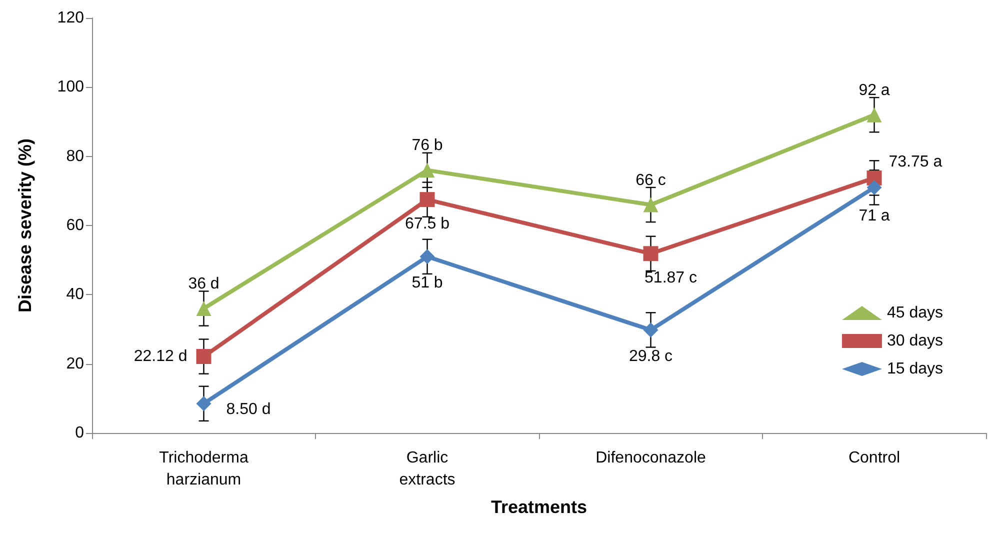 The height and width of the screenshot is (533, 988). I want to click on y-tick-label: 60, so click(75, 225).